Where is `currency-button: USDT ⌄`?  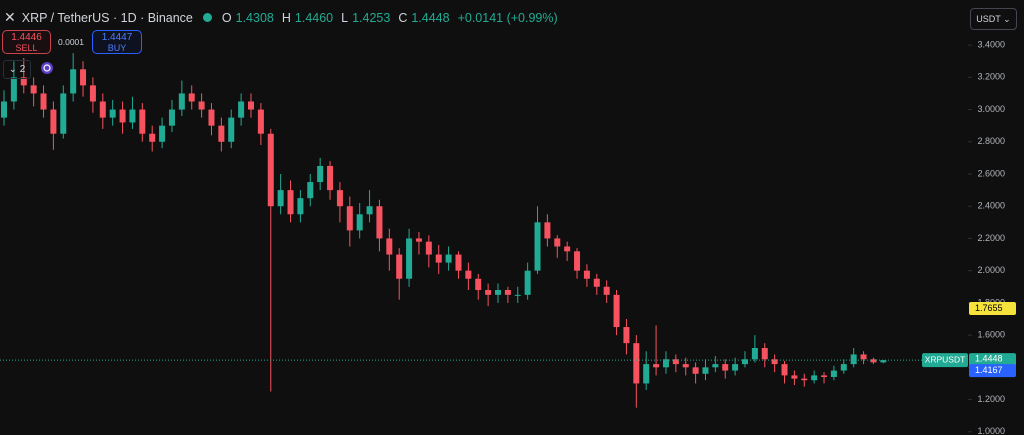 currency-button: USDT ⌄ is located at coordinates (993, 19).